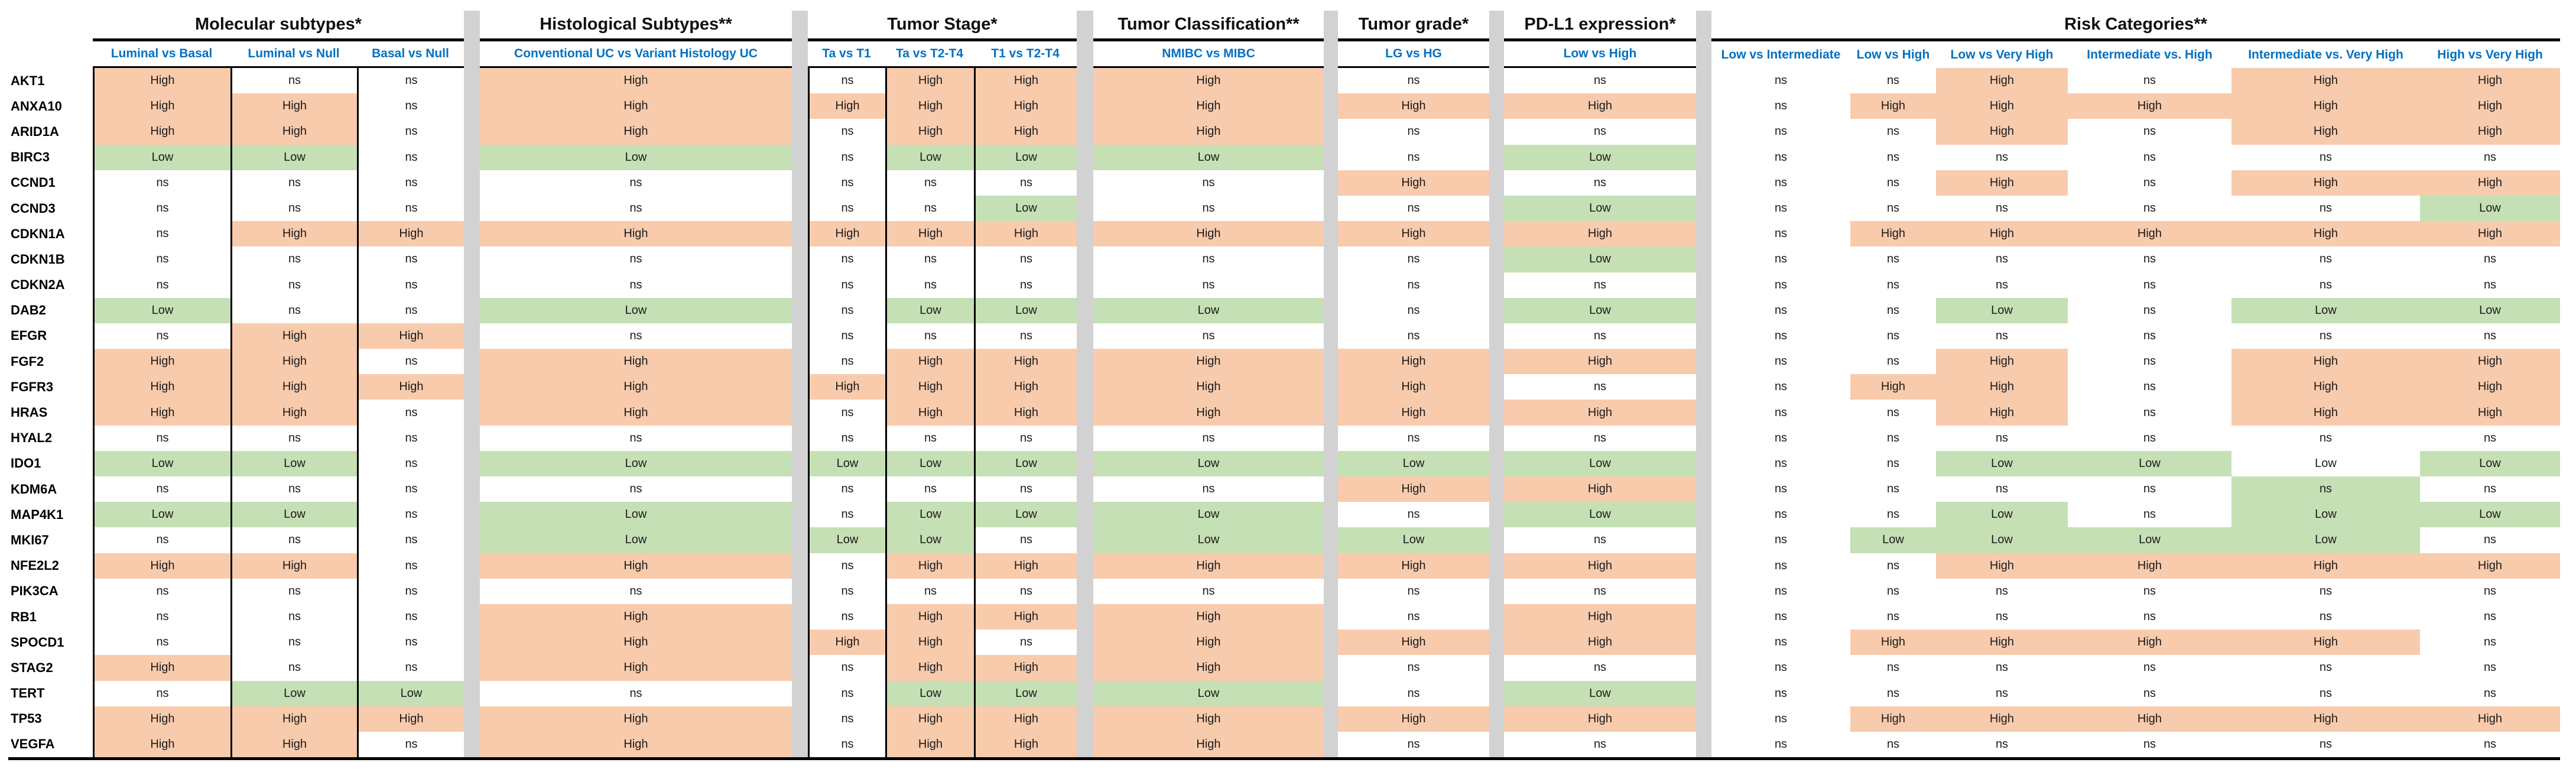 The image size is (2576, 769). What do you see at coordinates (161, 55) in the screenshot?
I see `column-header: Luminal vs Basal` at bounding box center [161, 55].